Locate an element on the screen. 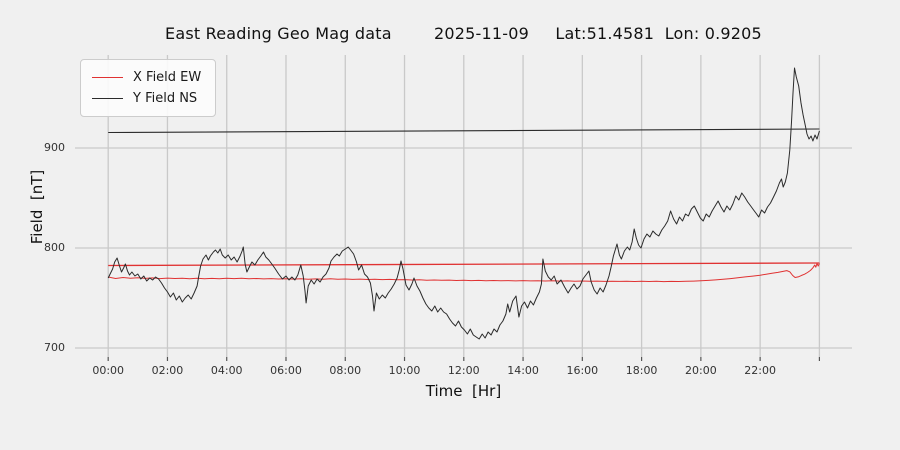 The image size is (900, 450). x-tick-label: 08:00 is located at coordinates (345, 370).